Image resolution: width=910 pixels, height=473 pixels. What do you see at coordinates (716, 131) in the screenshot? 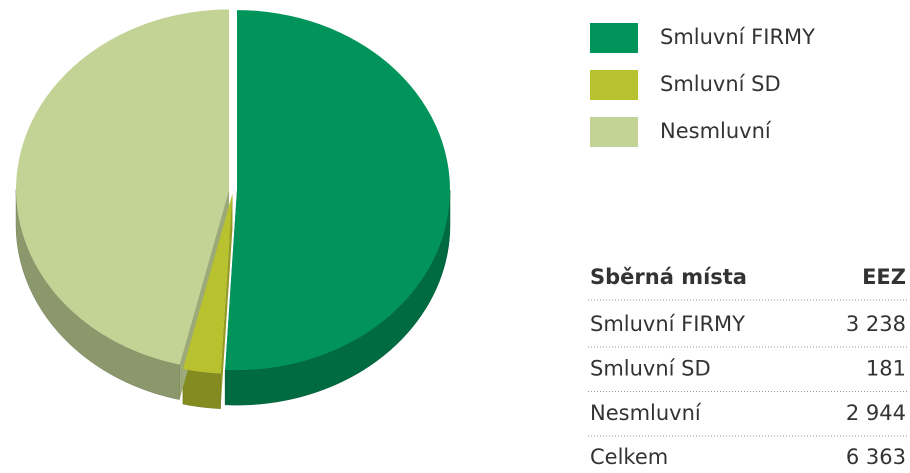
I see `legend-label: Nesmluvní` at bounding box center [716, 131].